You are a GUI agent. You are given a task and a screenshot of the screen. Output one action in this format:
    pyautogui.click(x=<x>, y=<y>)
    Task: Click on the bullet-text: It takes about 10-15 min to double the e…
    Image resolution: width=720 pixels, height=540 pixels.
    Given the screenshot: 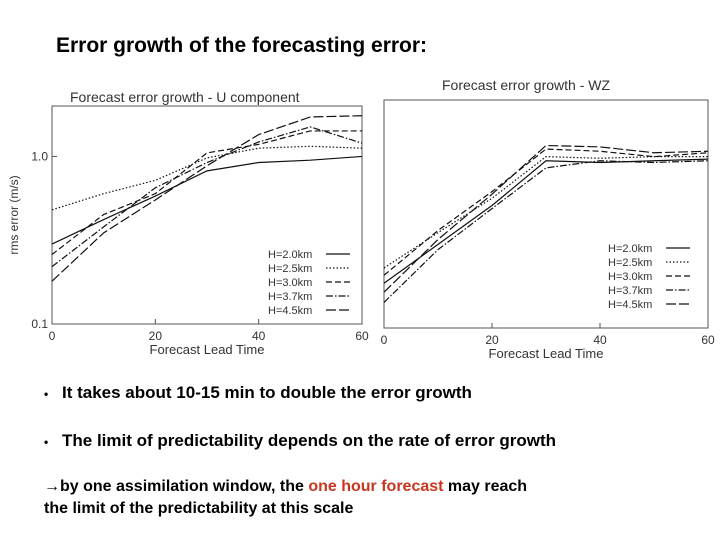 What is the action you would take?
    pyautogui.click(x=267, y=392)
    